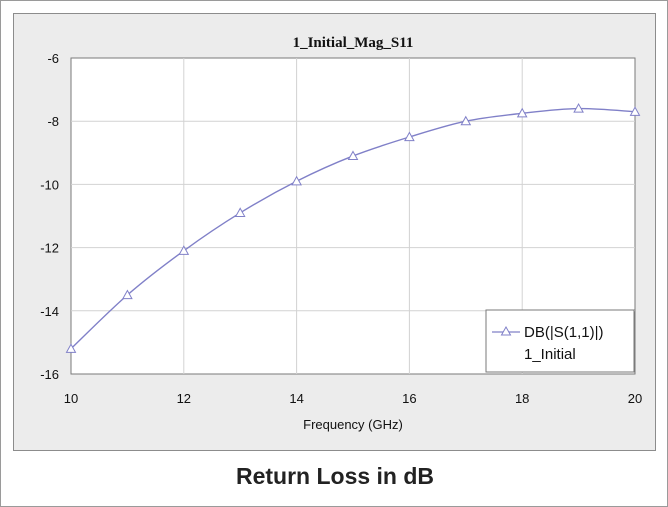  I want to click on x-tick-label: 16, so click(409, 398).